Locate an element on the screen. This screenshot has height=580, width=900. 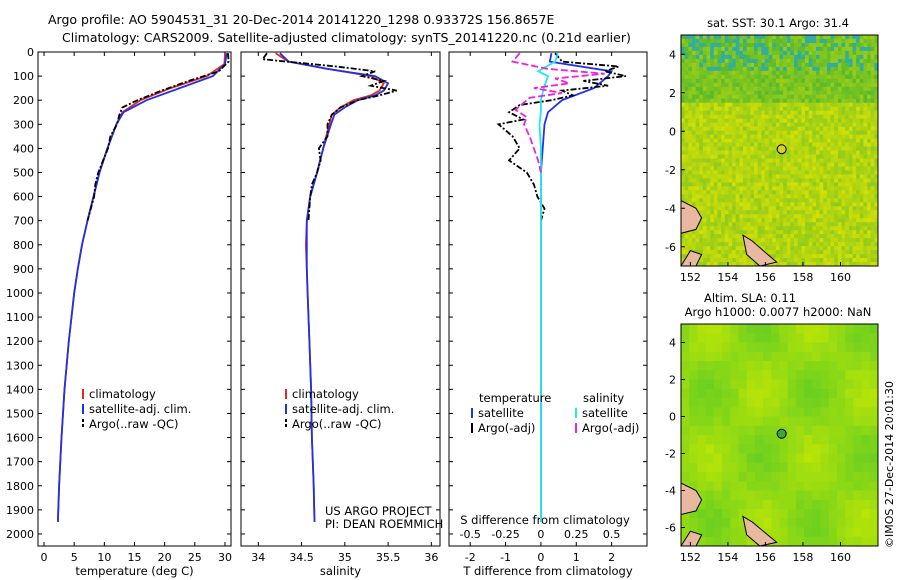
sal-diff-xlabel: S difference from climatology is located at coordinates (545, 520).